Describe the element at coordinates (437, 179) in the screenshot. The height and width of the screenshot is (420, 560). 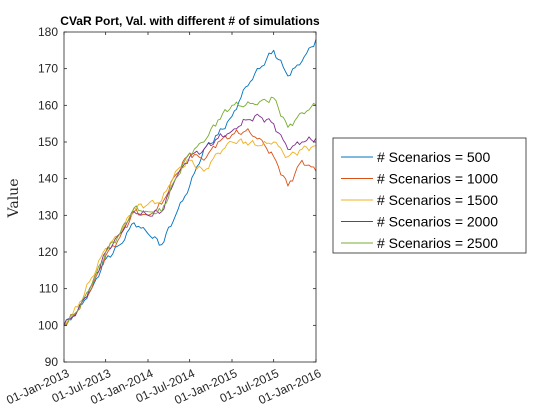
I see `legend-entry-label: # Scenarios = 1000` at that location.